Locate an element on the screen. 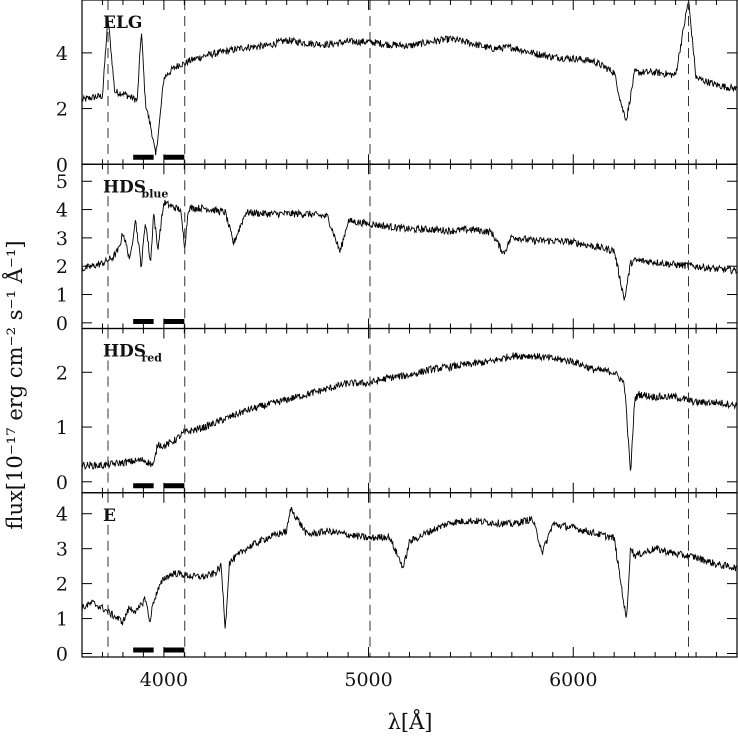 This screenshot has height=737, width=738. x-tick-label: 5000 is located at coordinates (368, 680).